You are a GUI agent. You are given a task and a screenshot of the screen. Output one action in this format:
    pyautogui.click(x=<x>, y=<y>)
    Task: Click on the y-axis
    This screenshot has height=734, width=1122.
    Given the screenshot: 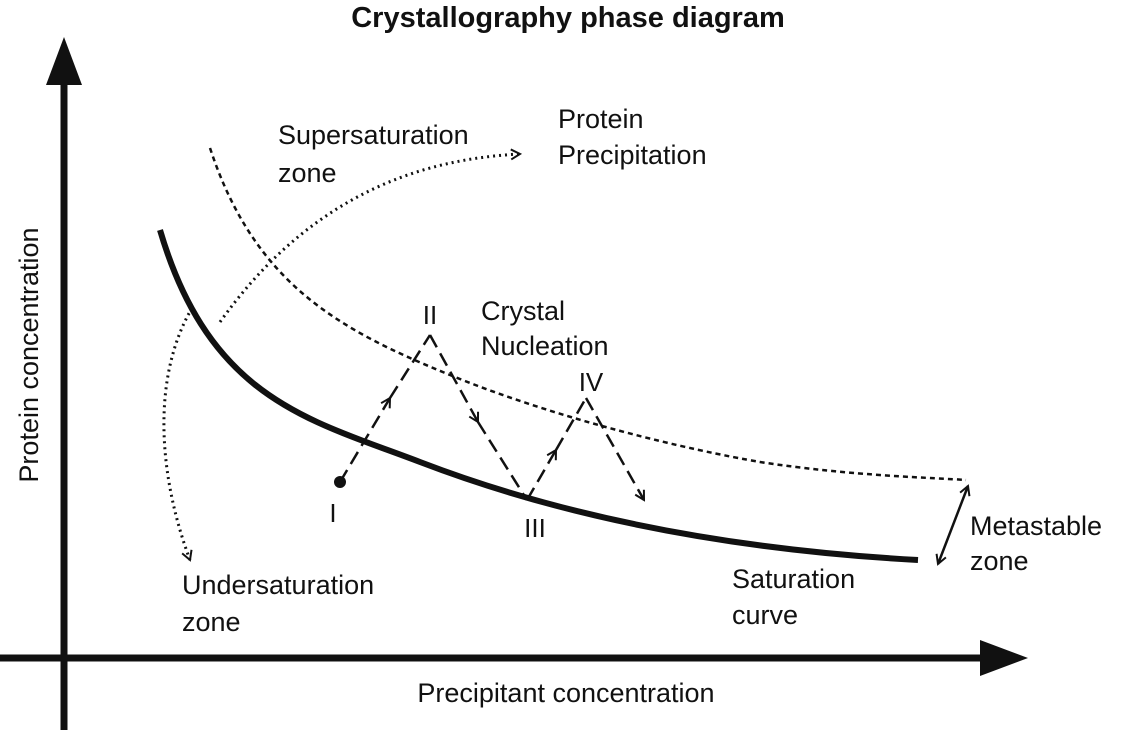 What is the action you would take?
    pyautogui.click(x=64, y=383)
    